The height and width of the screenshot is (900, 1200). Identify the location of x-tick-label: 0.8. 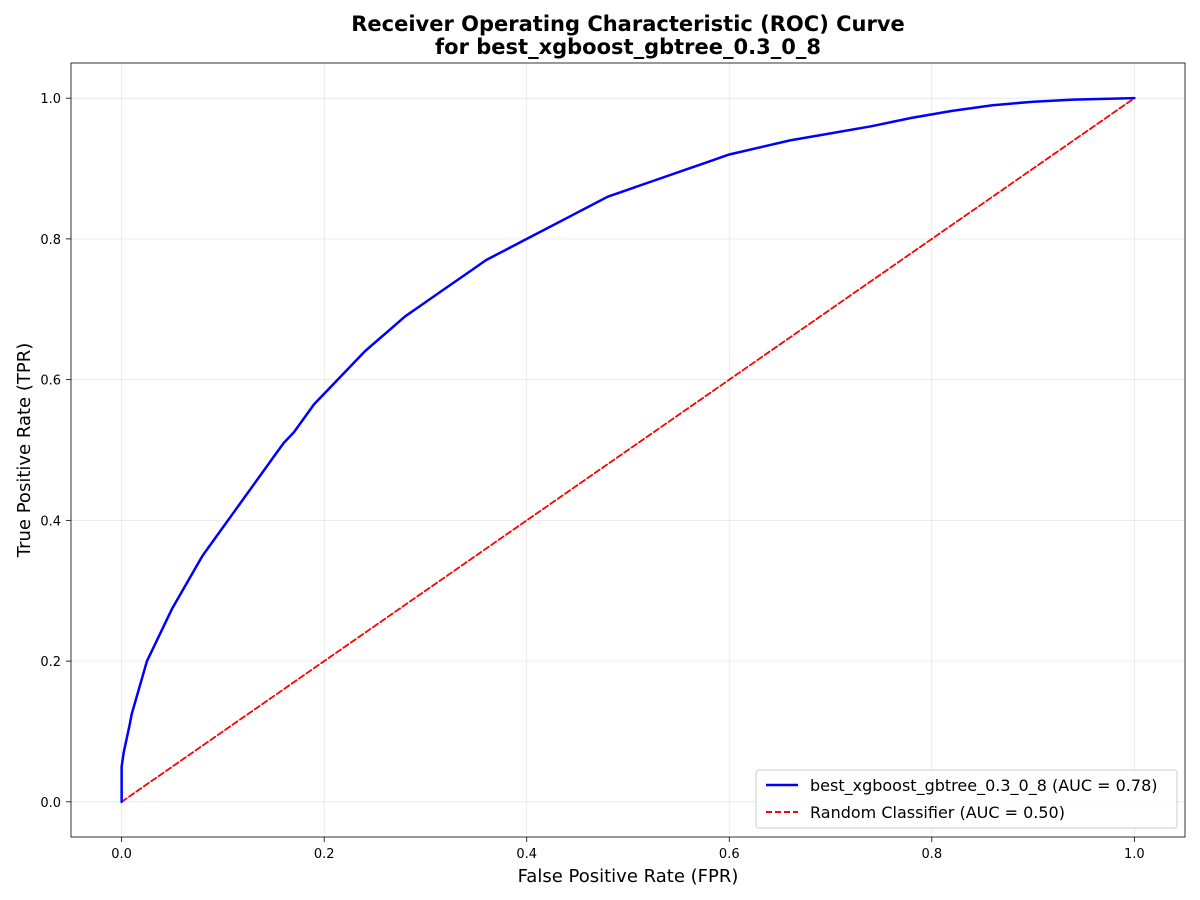
(931, 854).